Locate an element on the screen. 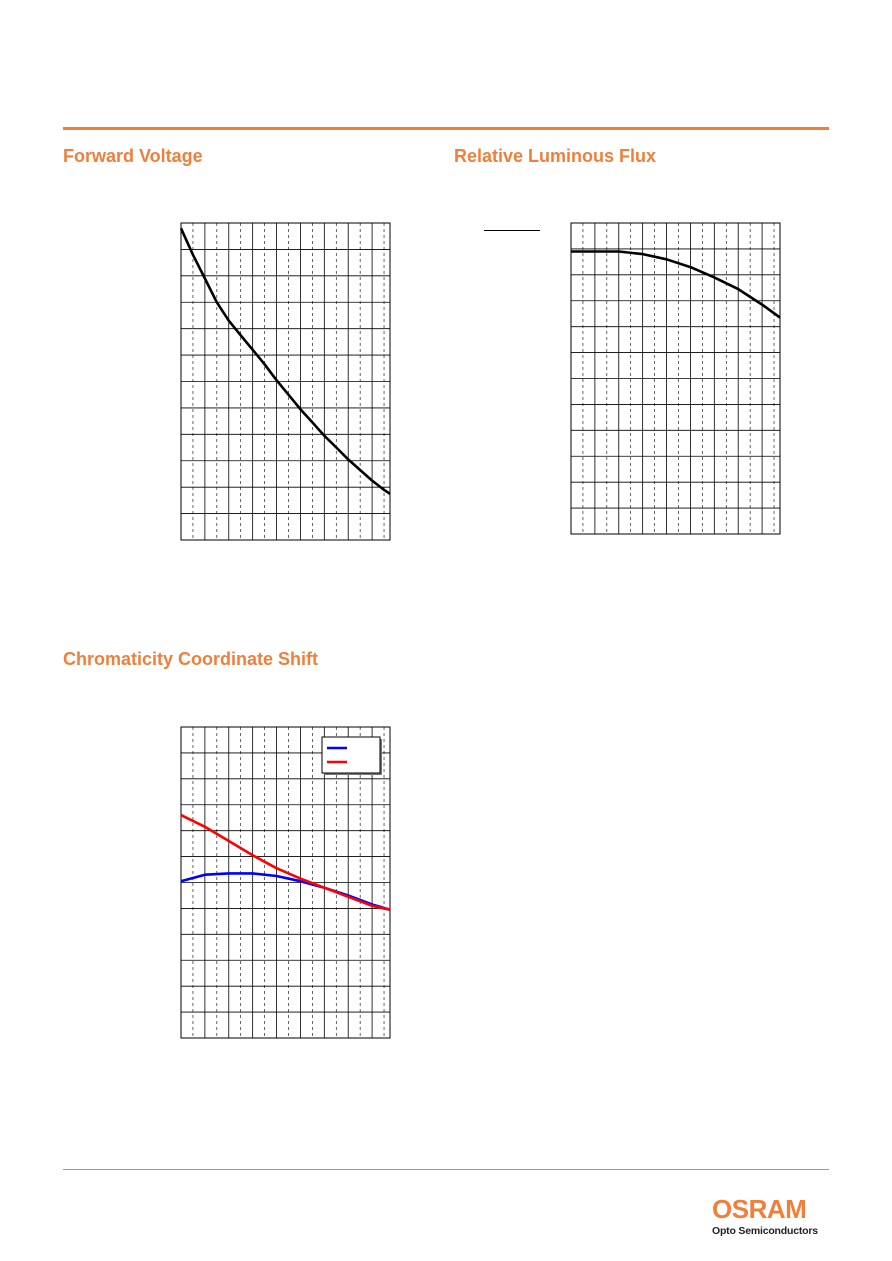  axis-title-rule is located at coordinates (512, 230).